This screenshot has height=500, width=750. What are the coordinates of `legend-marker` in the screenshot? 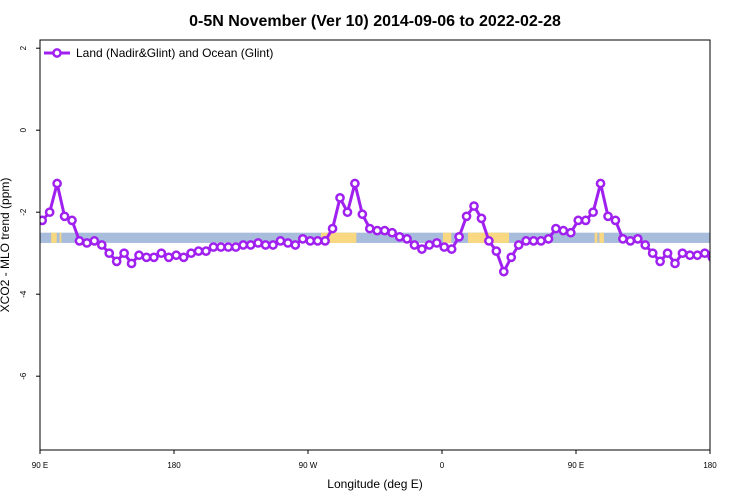 It's located at (57, 53).